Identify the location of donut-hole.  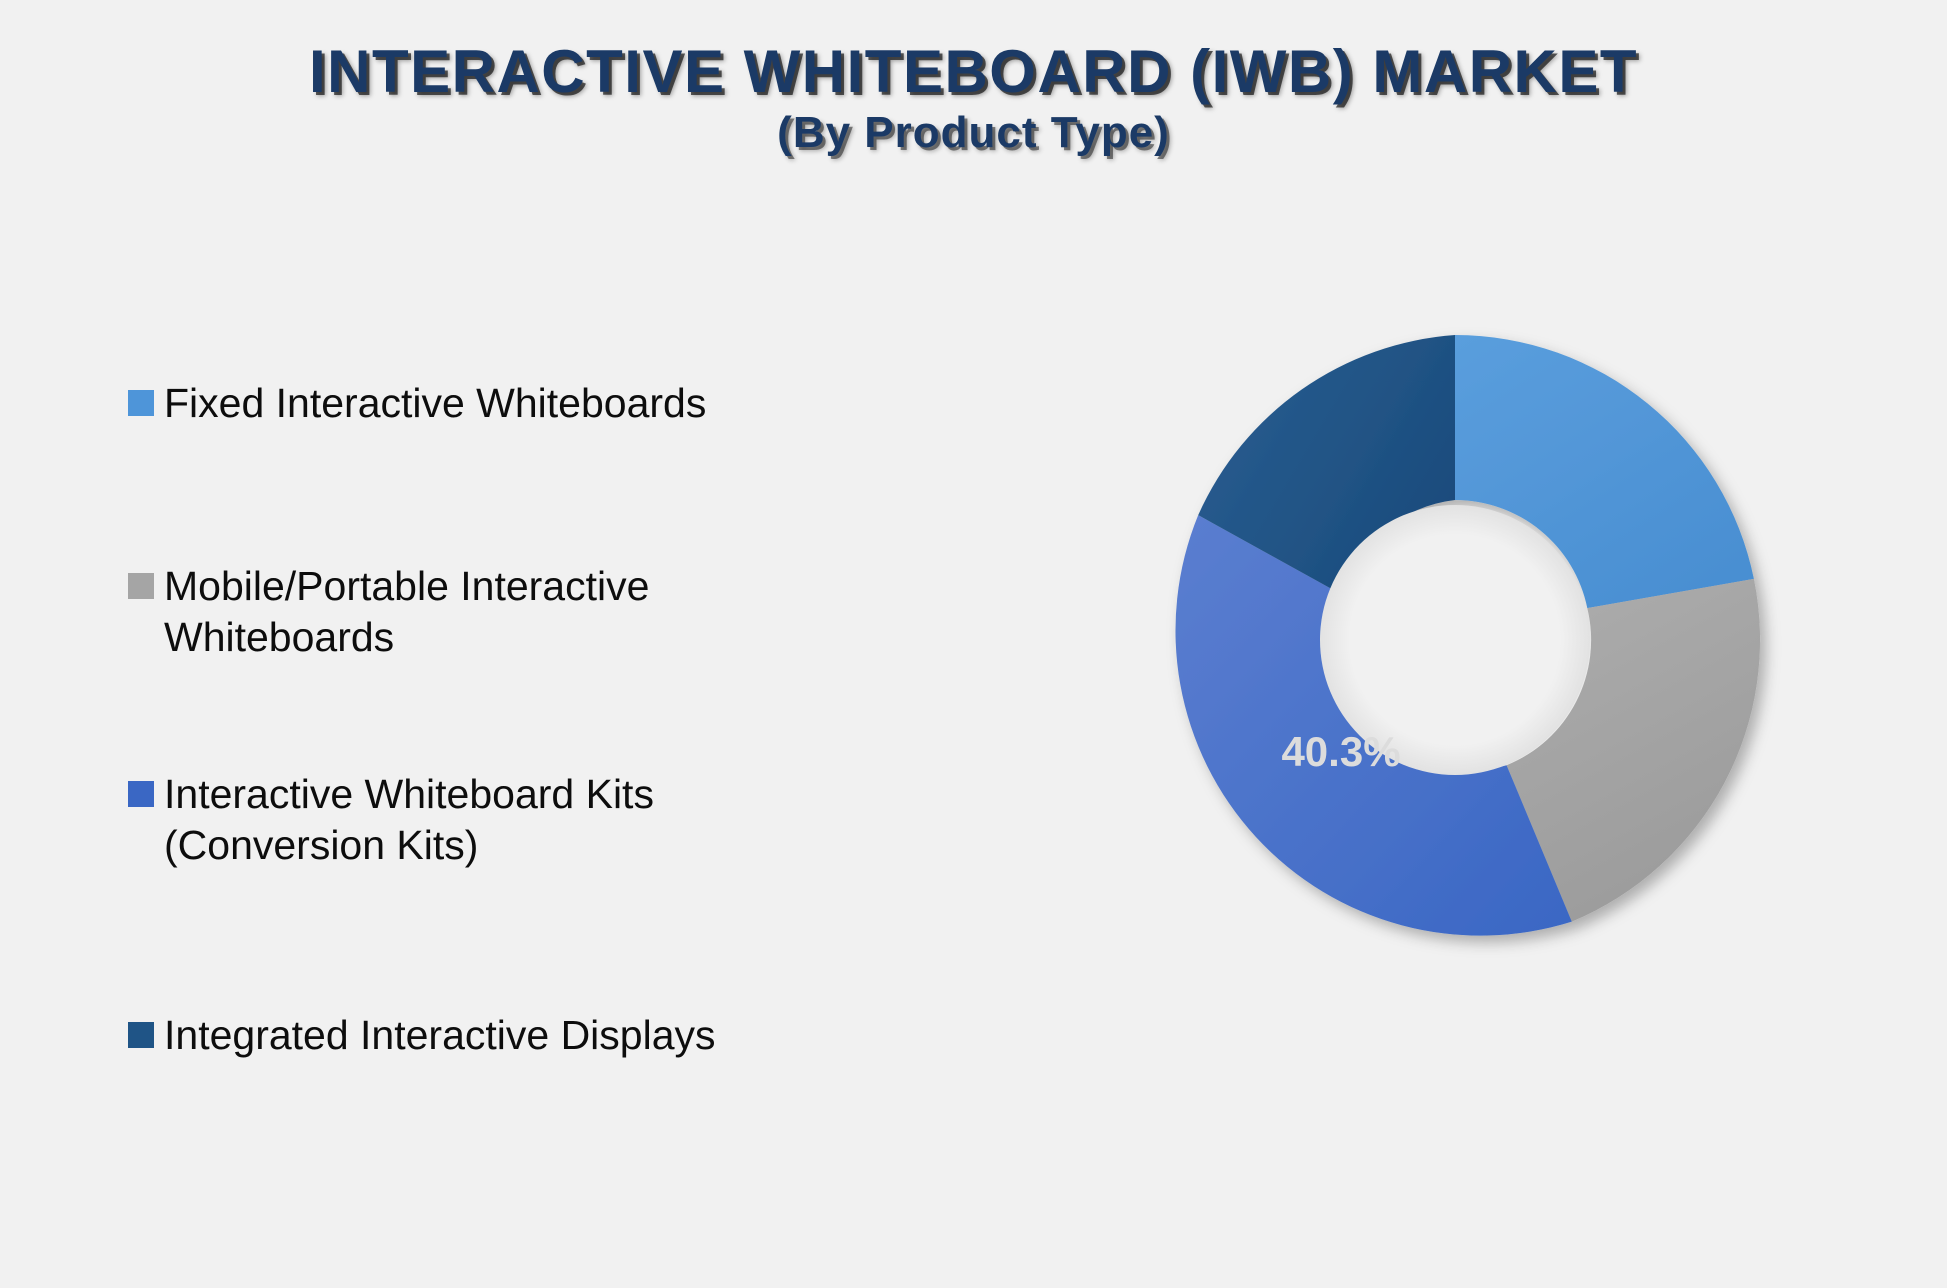
(1455, 640).